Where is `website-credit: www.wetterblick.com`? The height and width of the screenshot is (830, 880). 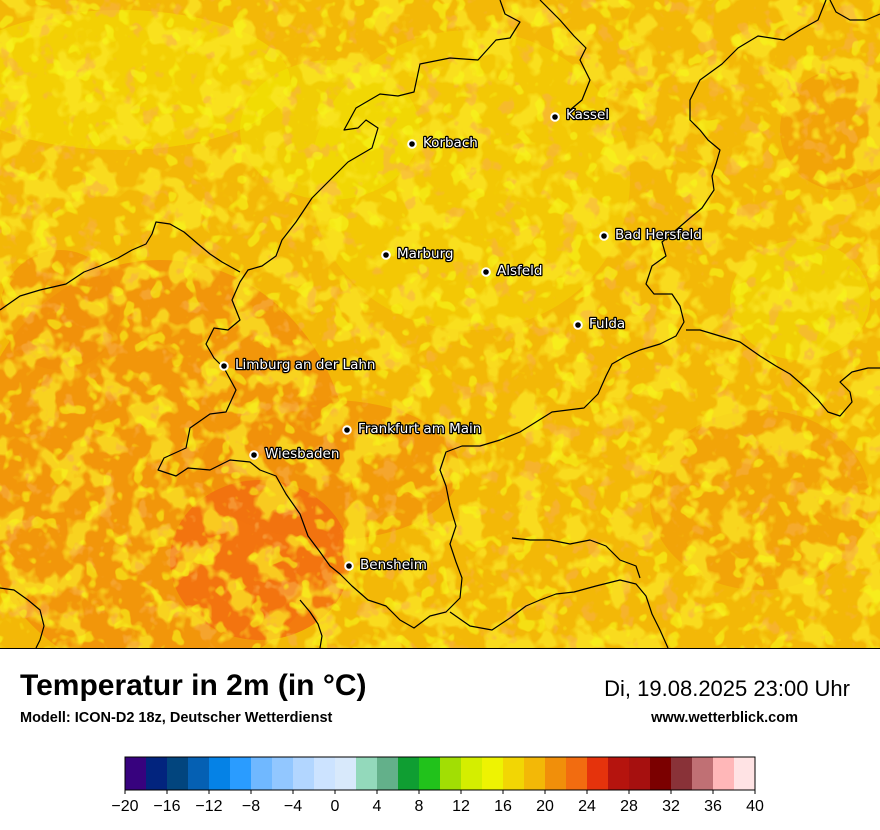
website-credit: www.wetterblick.com is located at coordinates (724, 718).